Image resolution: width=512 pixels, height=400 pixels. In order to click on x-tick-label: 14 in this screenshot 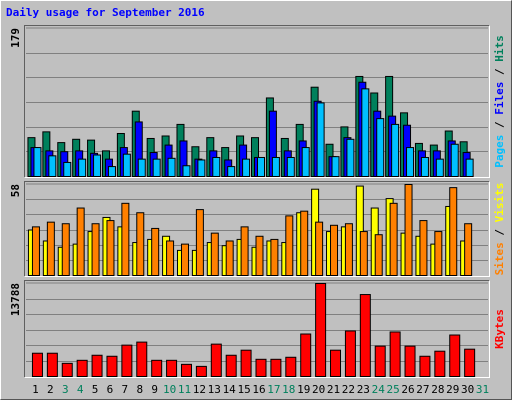, I will do `click(230, 389)`.